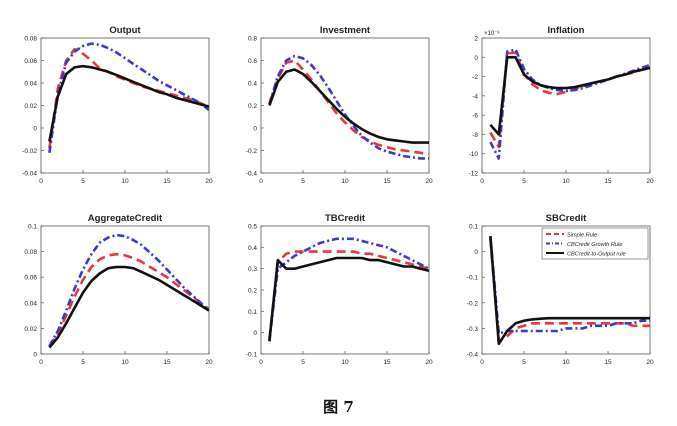  I want to click on legend-label: CBCredit Growth Rule, so click(594, 245).